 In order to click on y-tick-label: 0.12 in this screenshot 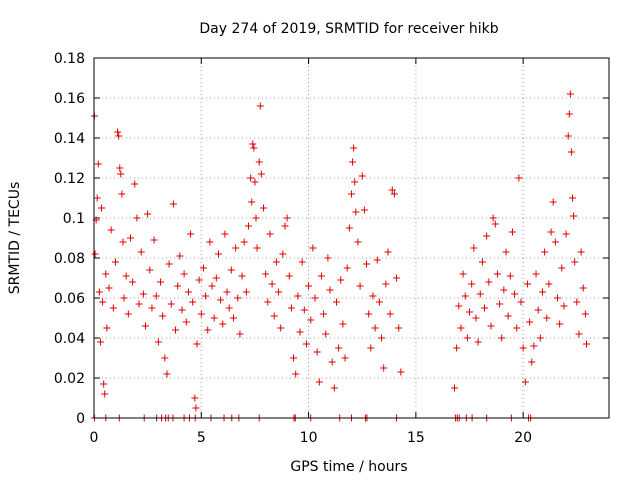, I will do `click(69, 179)`.